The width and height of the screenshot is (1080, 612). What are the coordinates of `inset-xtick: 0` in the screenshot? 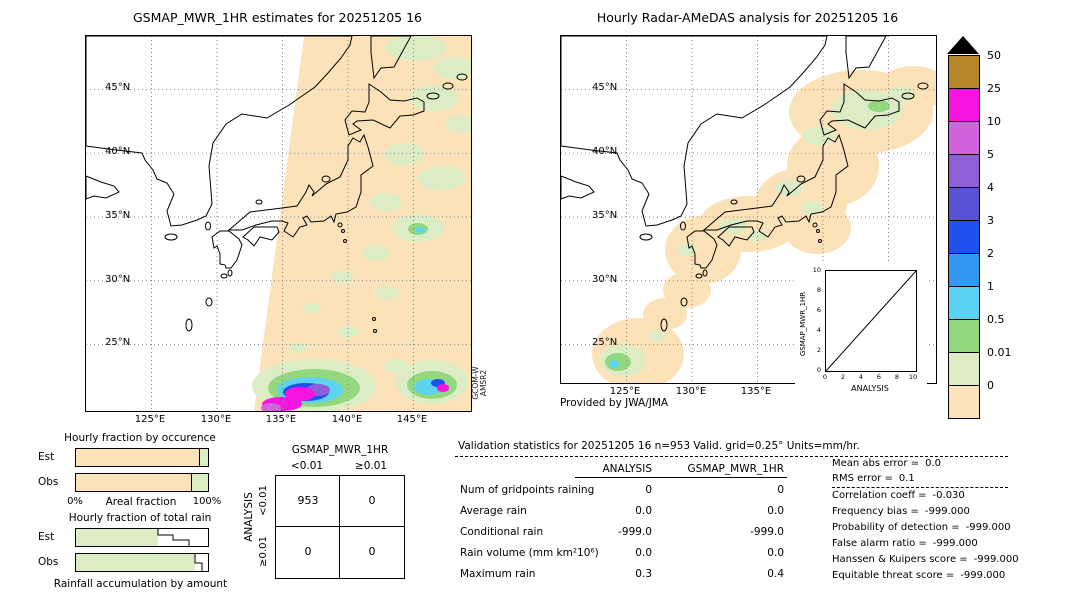 It's located at (825, 377).